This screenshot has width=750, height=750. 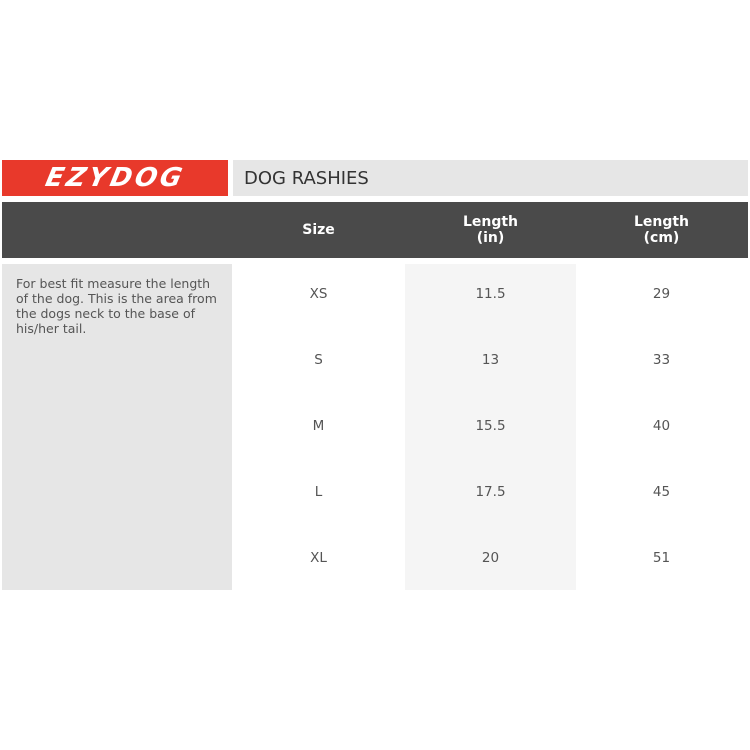 What do you see at coordinates (661, 558) in the screenshot?
I see `table-cell: 51` at bounding box center [661, 558].